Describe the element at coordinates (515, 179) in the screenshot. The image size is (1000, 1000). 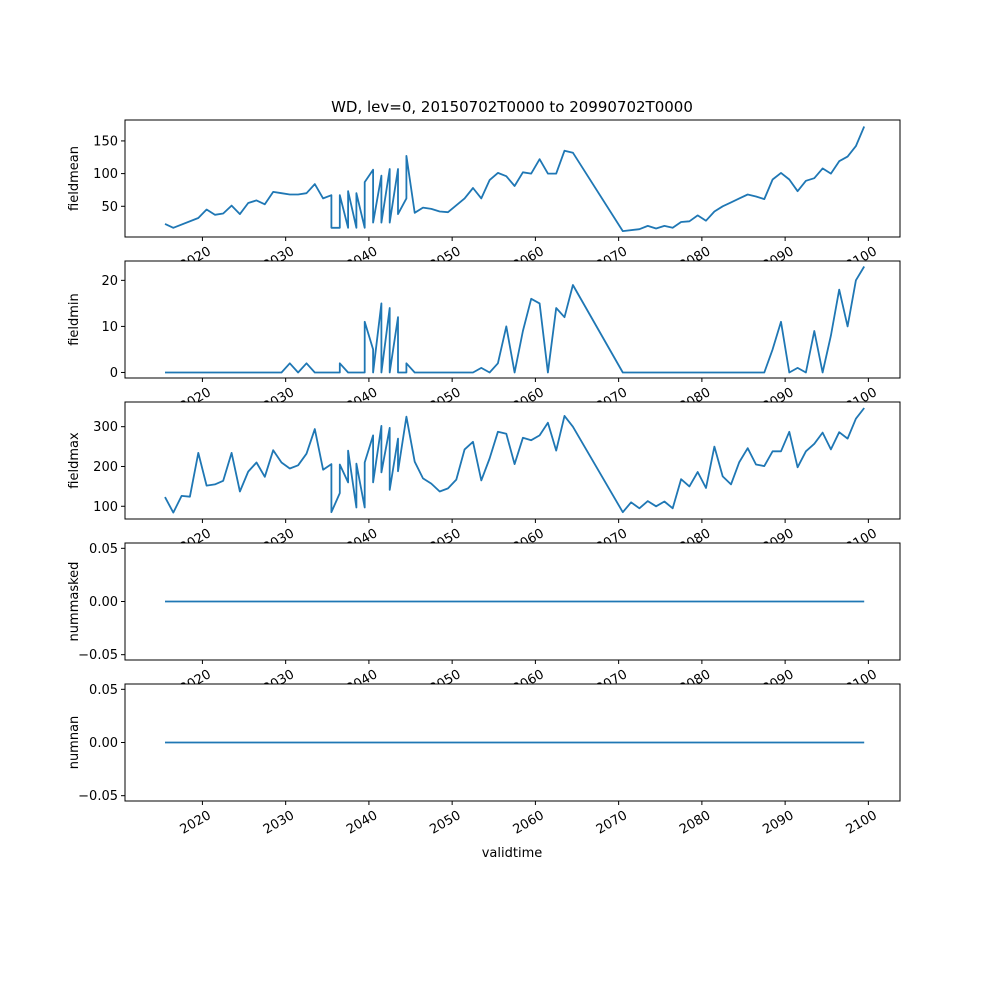
I see `series-line-fieldmean` at that location.